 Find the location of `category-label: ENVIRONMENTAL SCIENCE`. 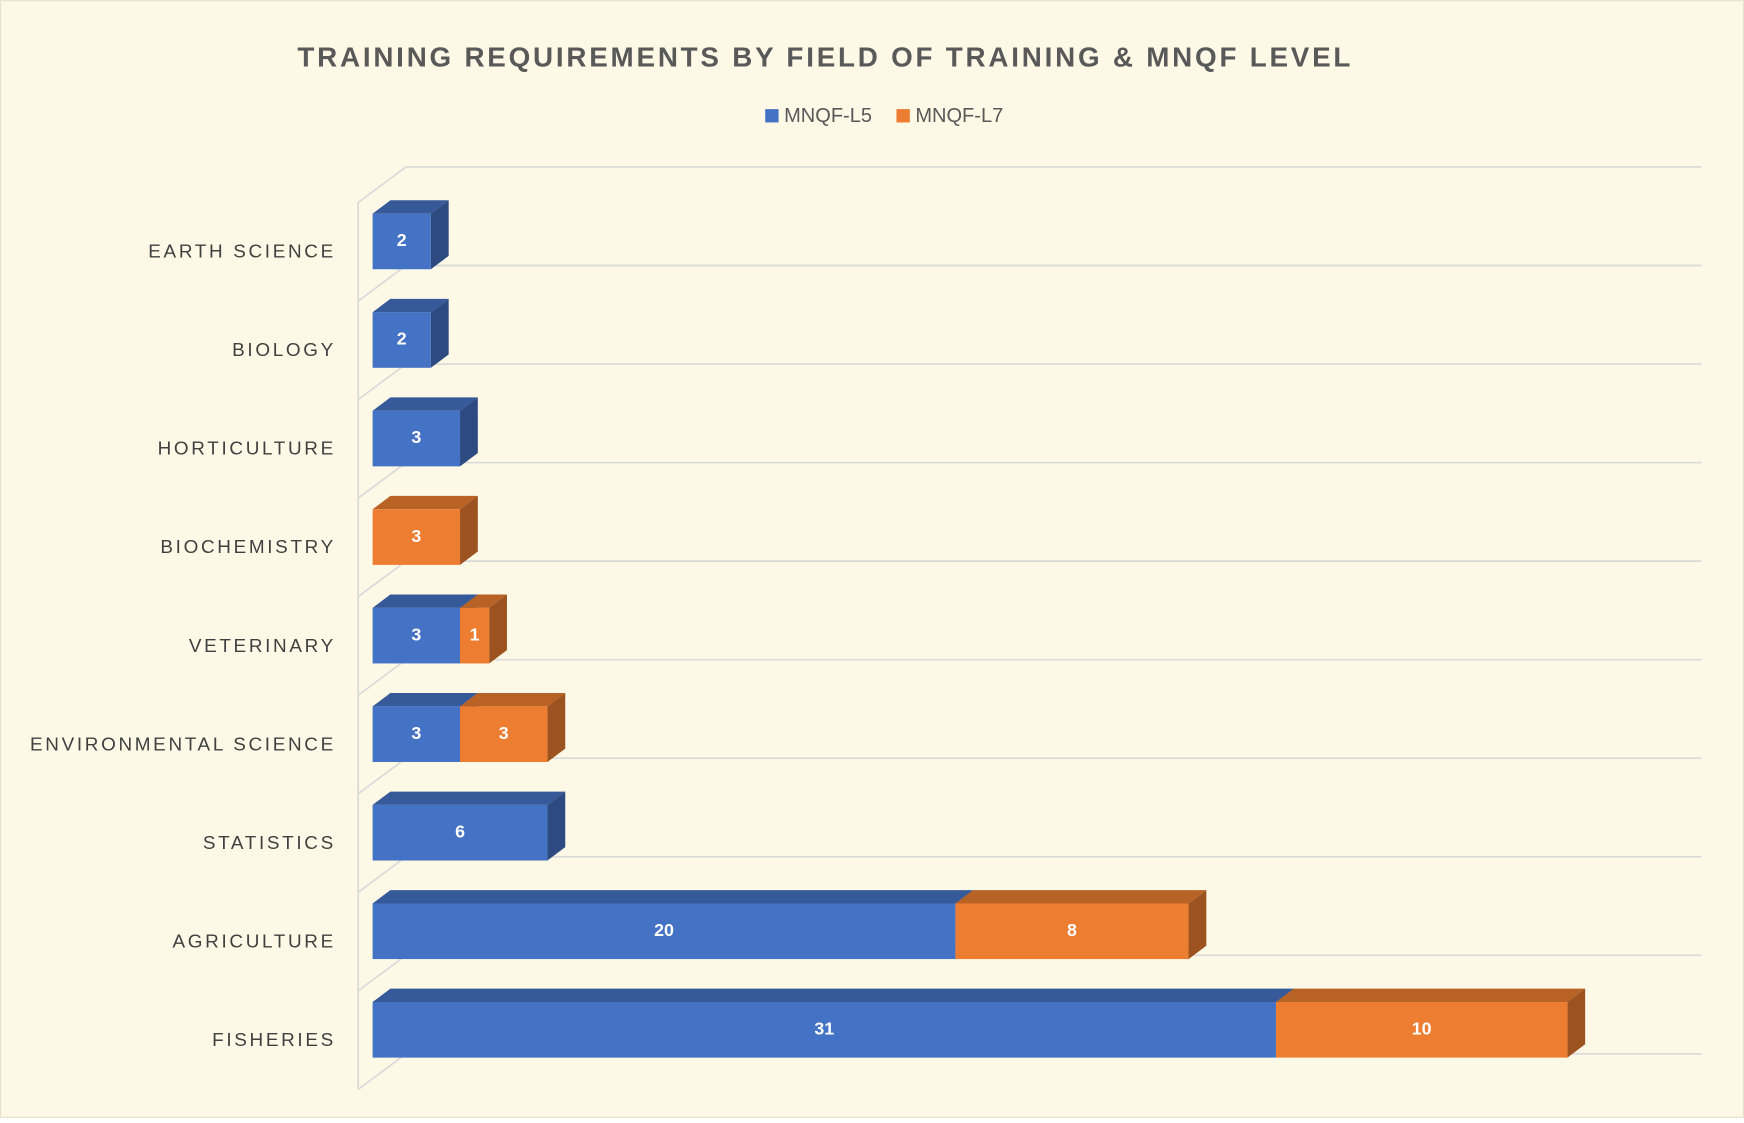

category-label: ENVIRONMENTAL SCIENCE is located at coordinates (183, 744).